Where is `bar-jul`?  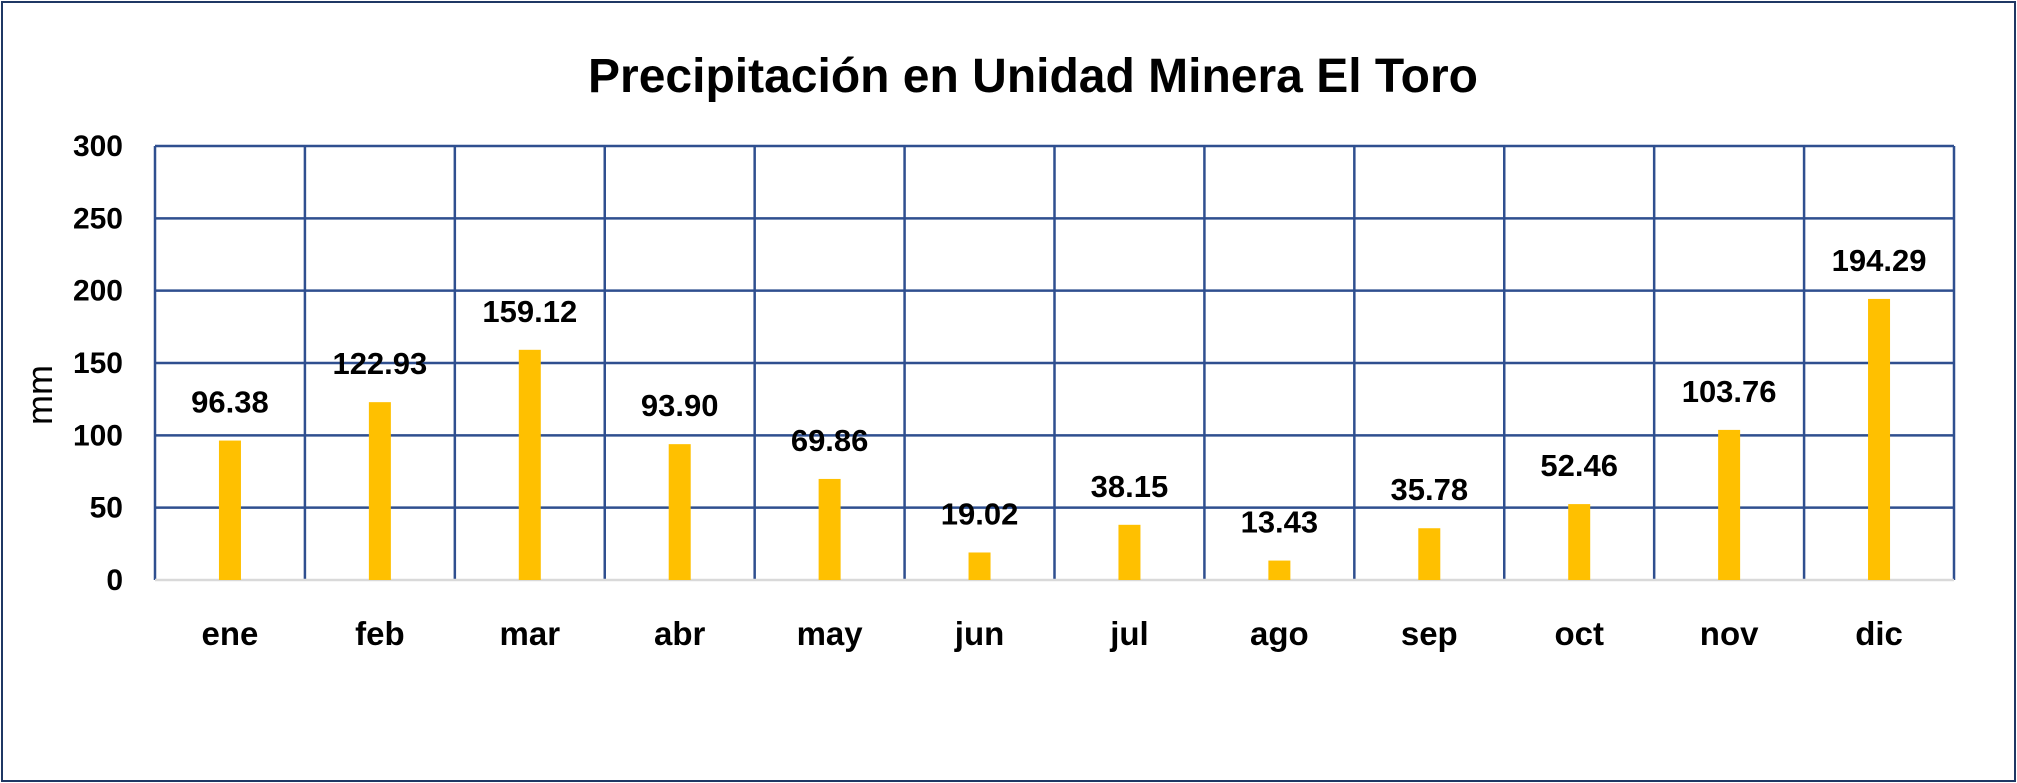
bar-jul is located at coordinates (1129, 552).